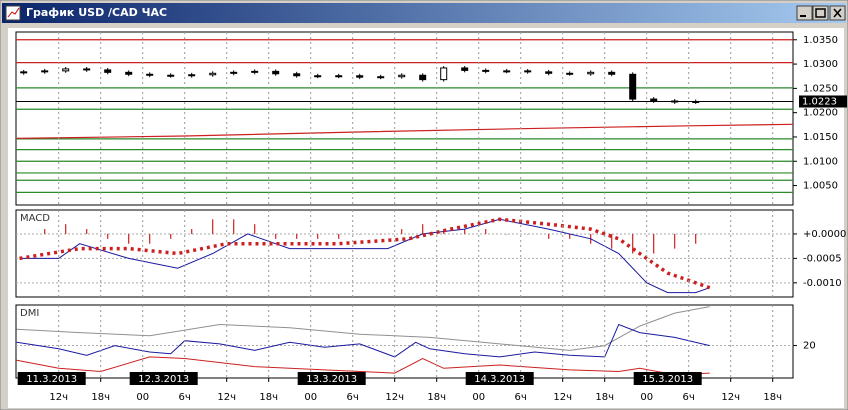 This screenshot has width=848, height=410. I want to click on y-tick-label: -0.0010, so click(822, 283).